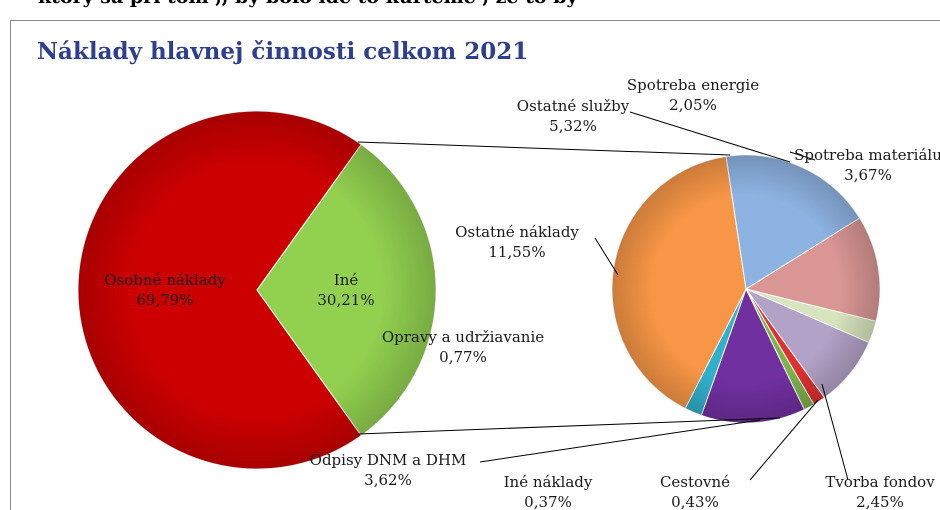  I want to click on leader-line-spotreba-materialu, so click(802, 156).